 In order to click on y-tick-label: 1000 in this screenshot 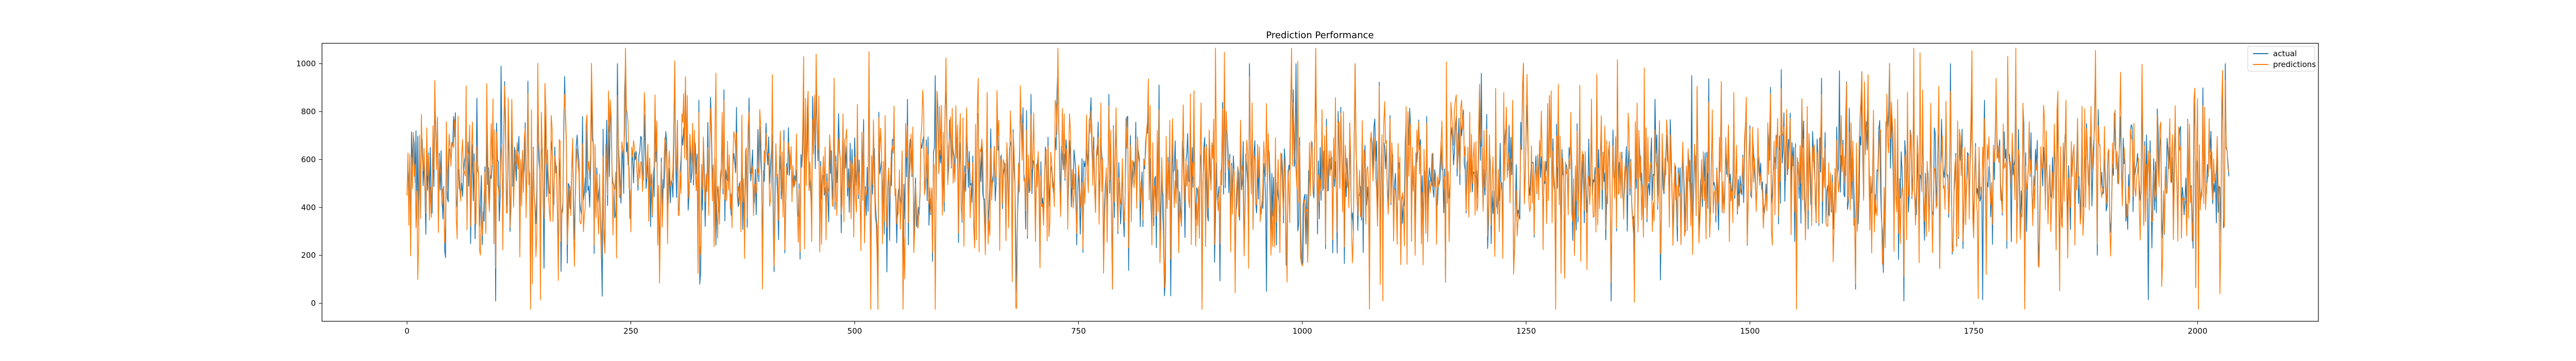, I will do `click(306, 63)`.